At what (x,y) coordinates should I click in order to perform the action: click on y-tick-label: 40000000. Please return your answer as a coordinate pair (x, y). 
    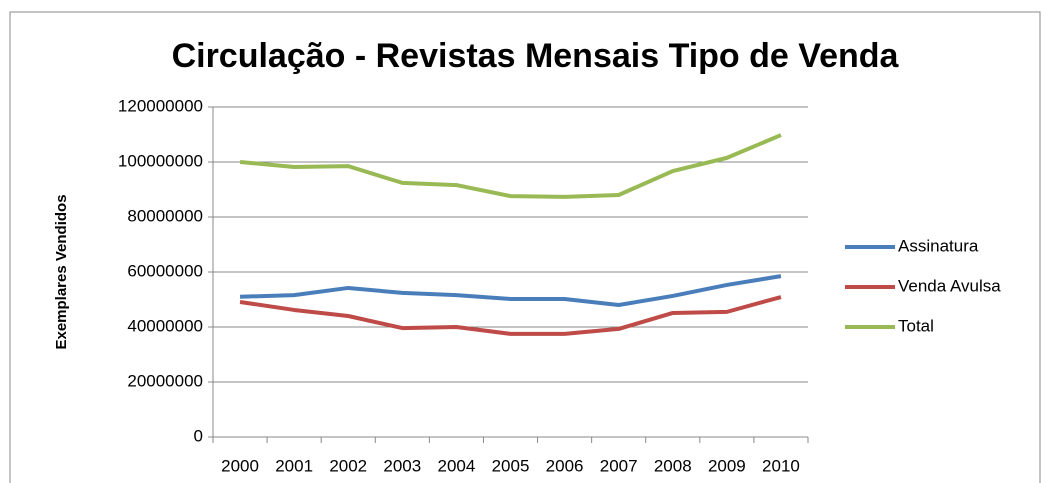
    Looking at the image, I should click on (165, 325).